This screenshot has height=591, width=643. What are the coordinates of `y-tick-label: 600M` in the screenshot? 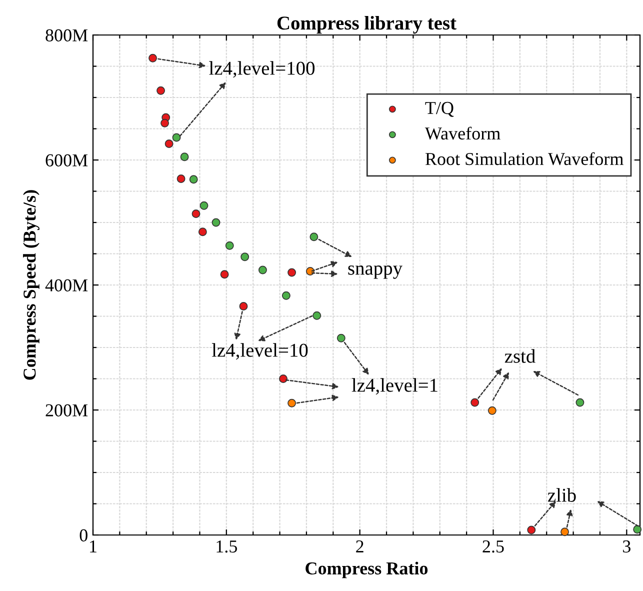 It's located at (67, 160).